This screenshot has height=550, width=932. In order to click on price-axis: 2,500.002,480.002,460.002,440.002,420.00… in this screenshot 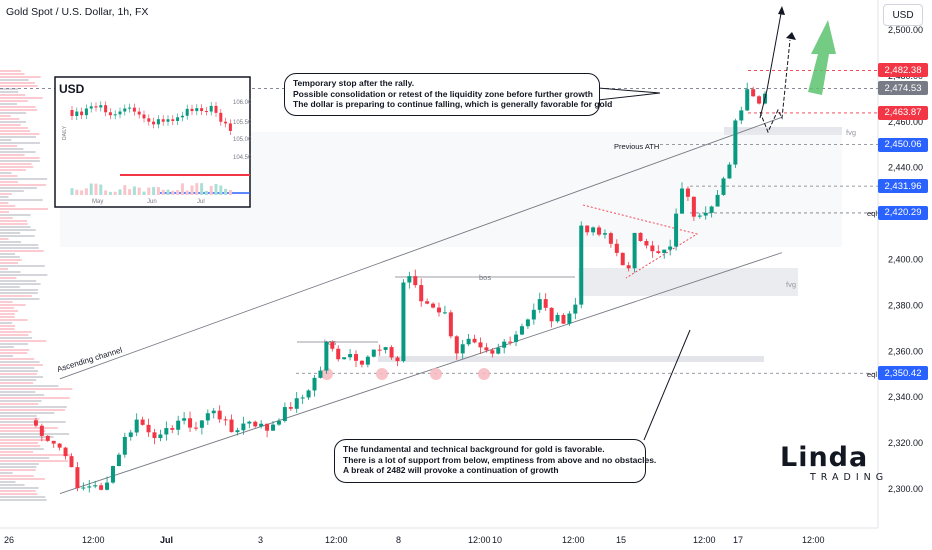, I will do `click(905, 259)`.